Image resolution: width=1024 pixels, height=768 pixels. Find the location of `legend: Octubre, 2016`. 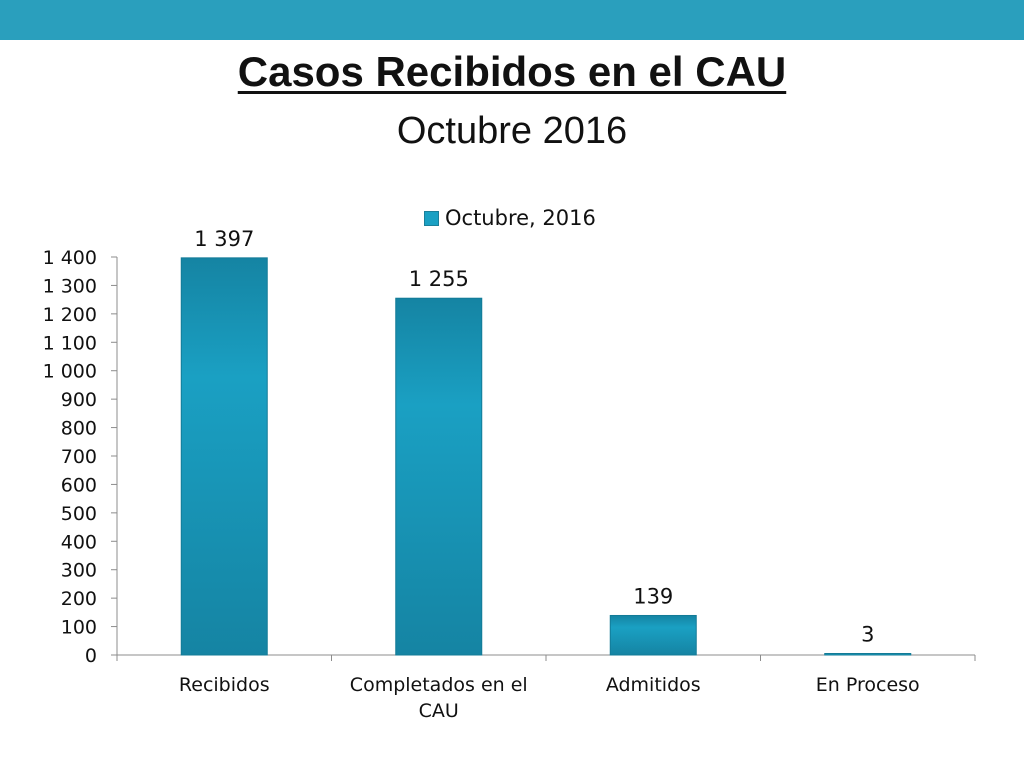

legend: Octubre, 2016 is located at coordinates (510, 218).